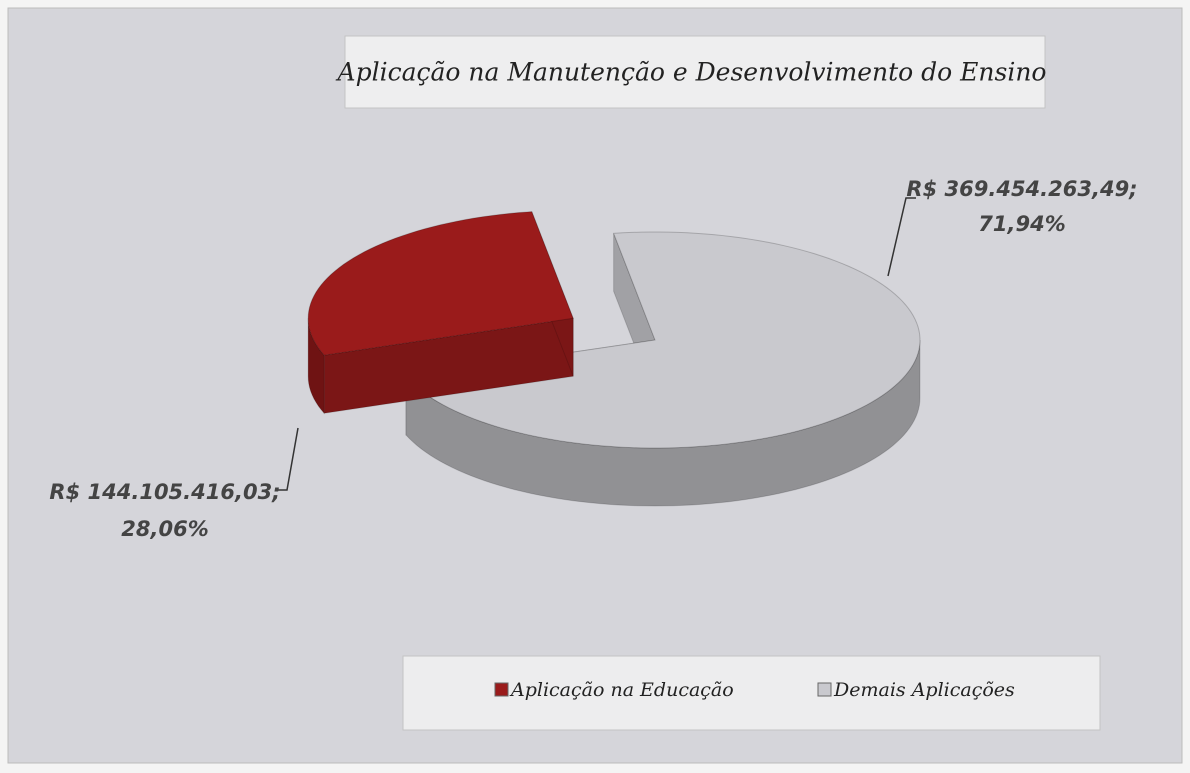 This screenshot has height=773, width=1190. What do you see at coordinates (1021, 224) in the screenshot?
I see `data-label: 71,94%` at bounding box center [1021, 224].